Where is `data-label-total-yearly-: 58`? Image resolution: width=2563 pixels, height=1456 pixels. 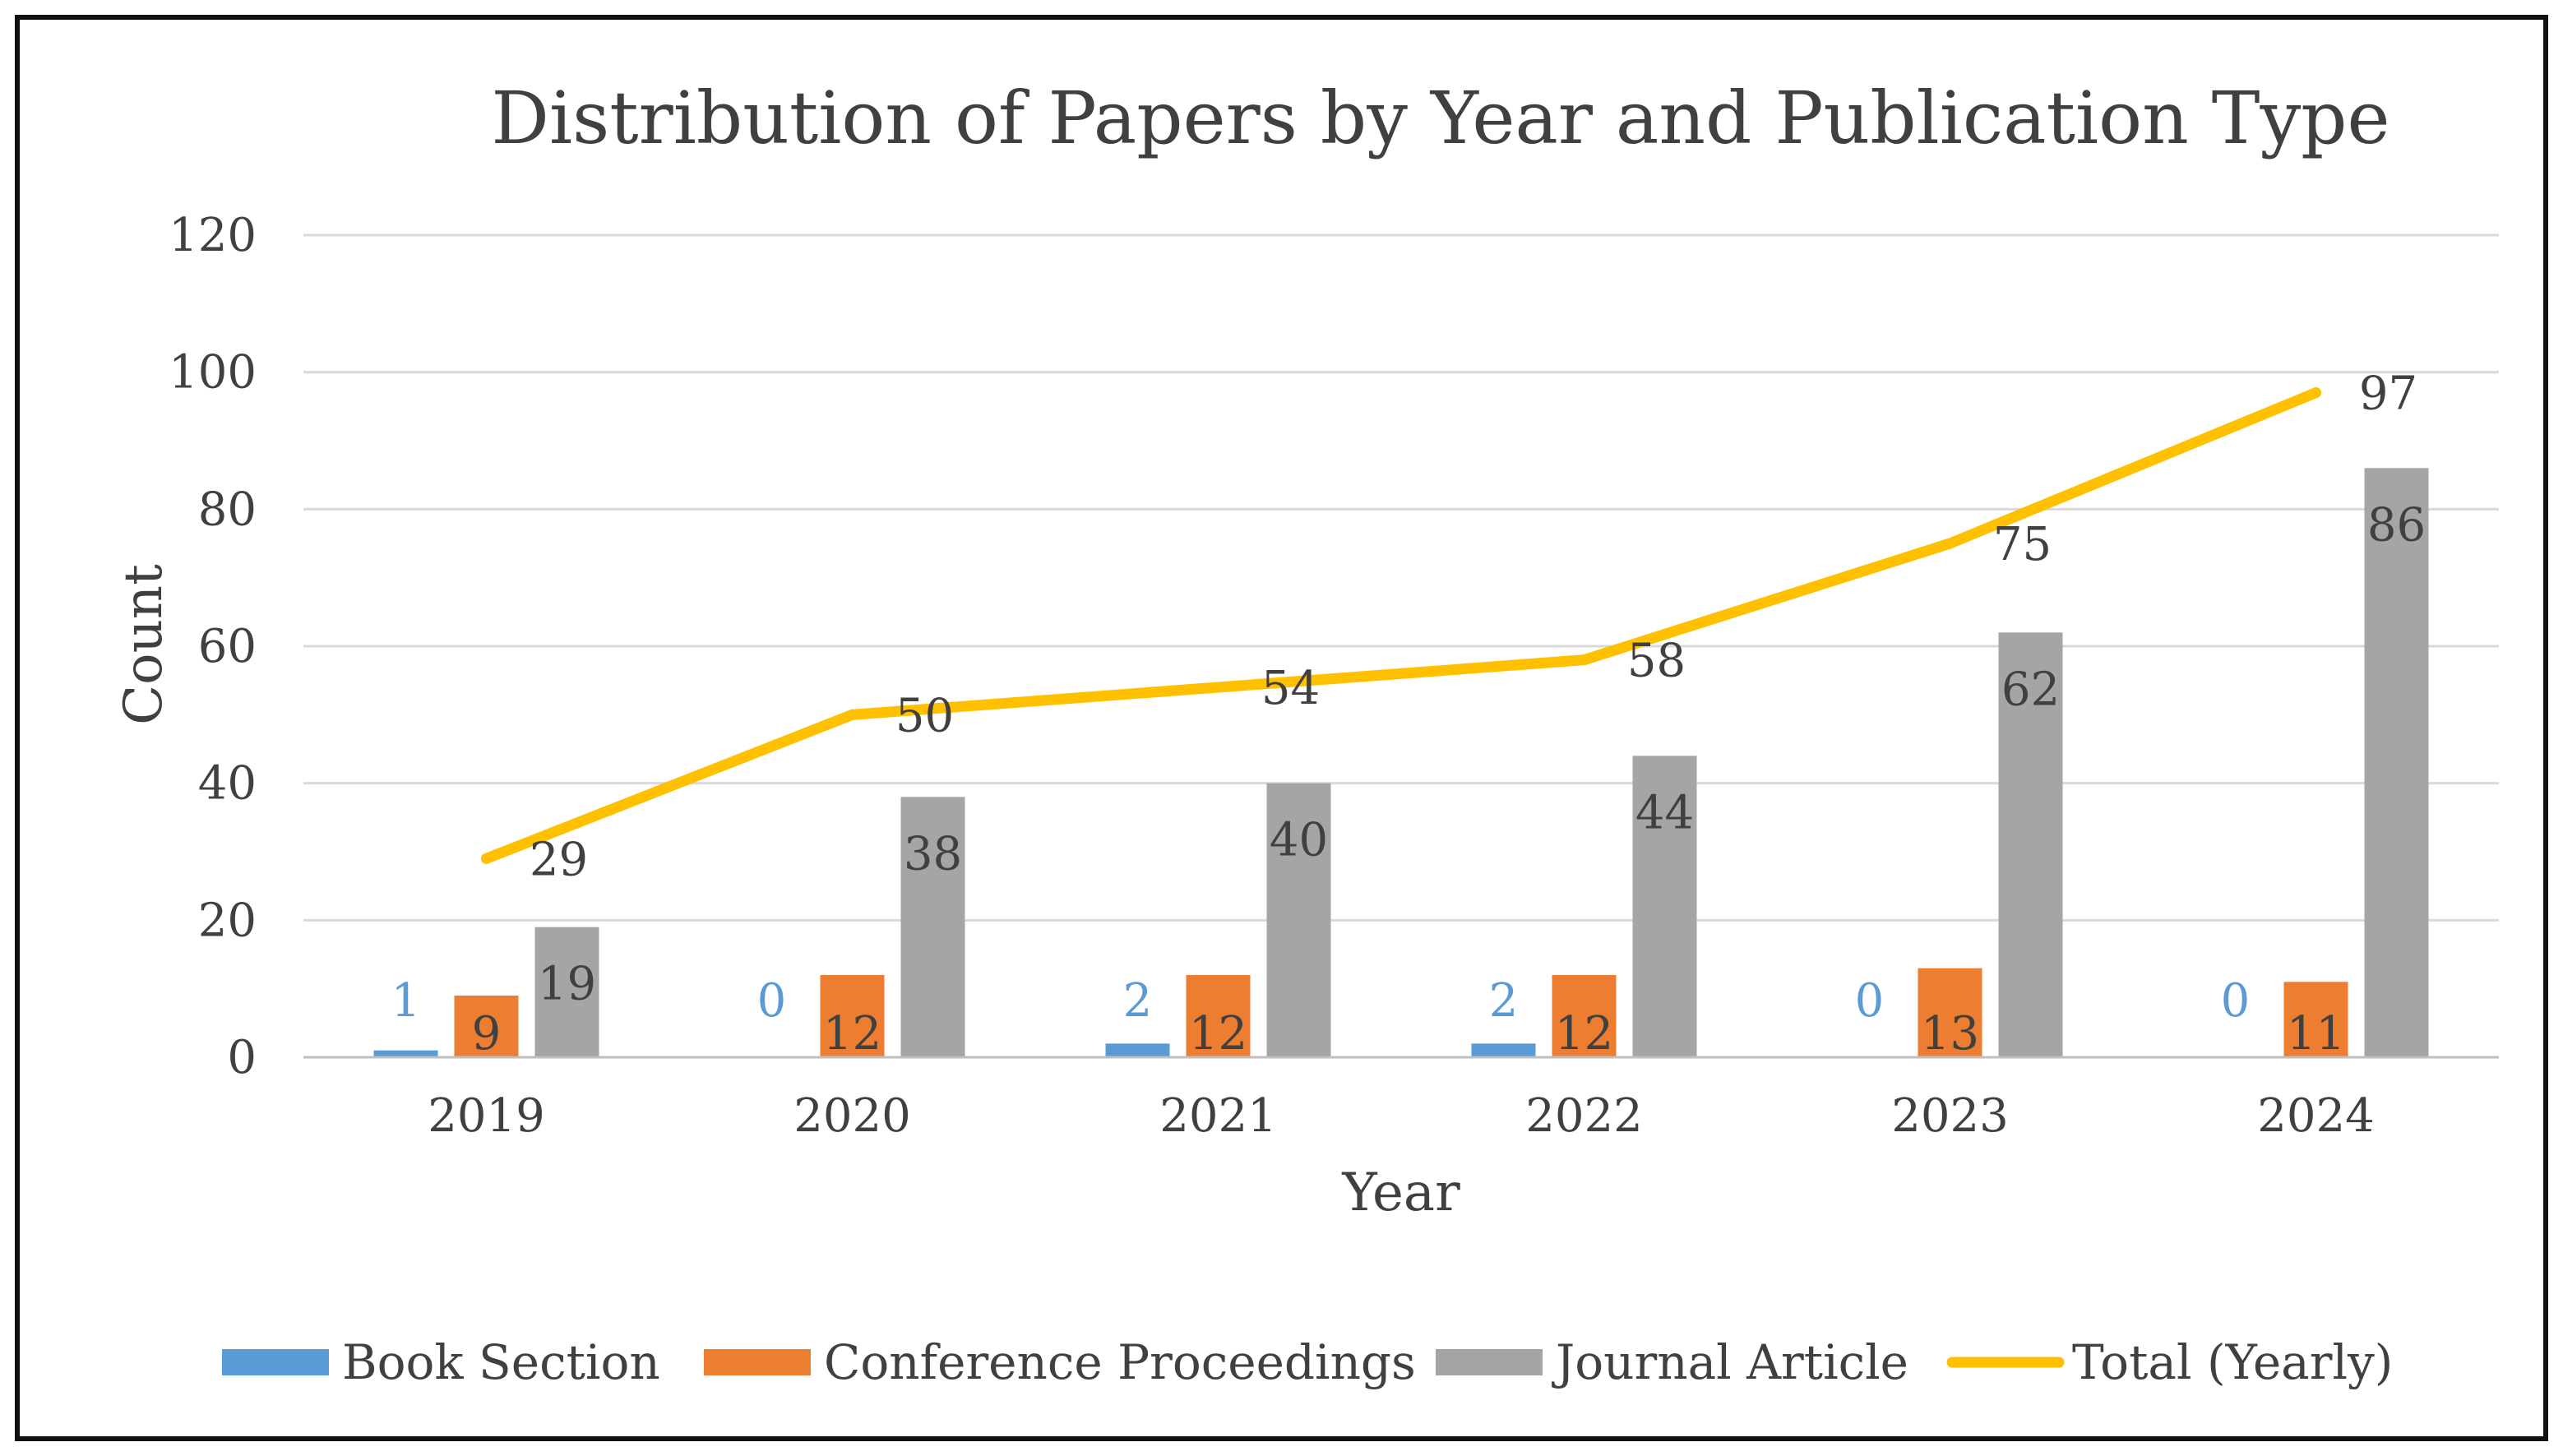 data-label-total-yearly-: 58 is located at coordinates (1657, 661).